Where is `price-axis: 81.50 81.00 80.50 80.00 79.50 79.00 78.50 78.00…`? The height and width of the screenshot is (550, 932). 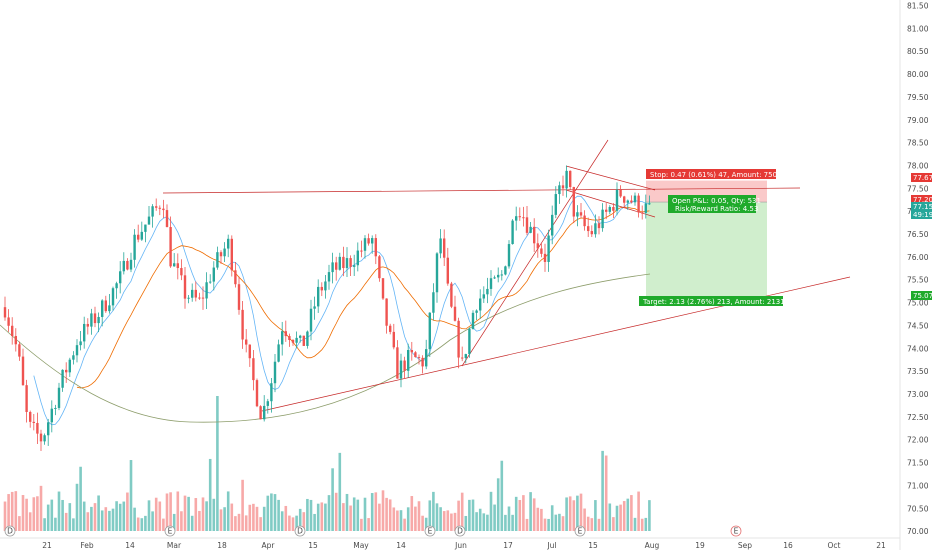 price-axis: 81.50 81.00 80.50 80.00 79.50 79.00 78.50 78.00… is located at coordinates (914, 275).